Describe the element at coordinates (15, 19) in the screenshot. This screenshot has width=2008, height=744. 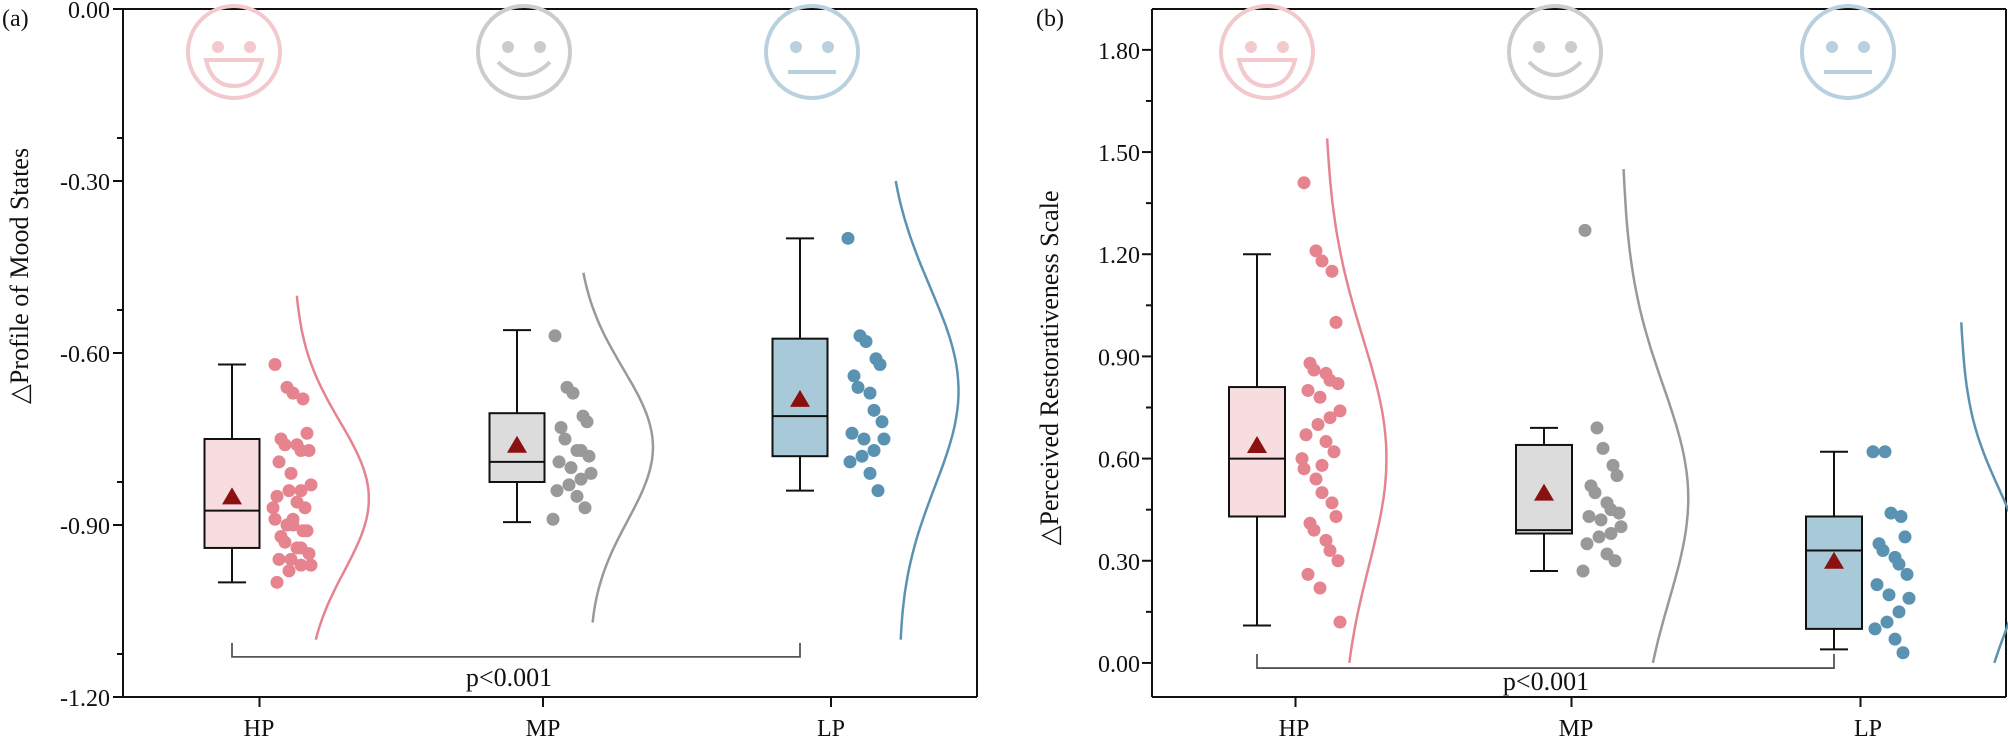
I see `panel-a-label: (a)` at that location.